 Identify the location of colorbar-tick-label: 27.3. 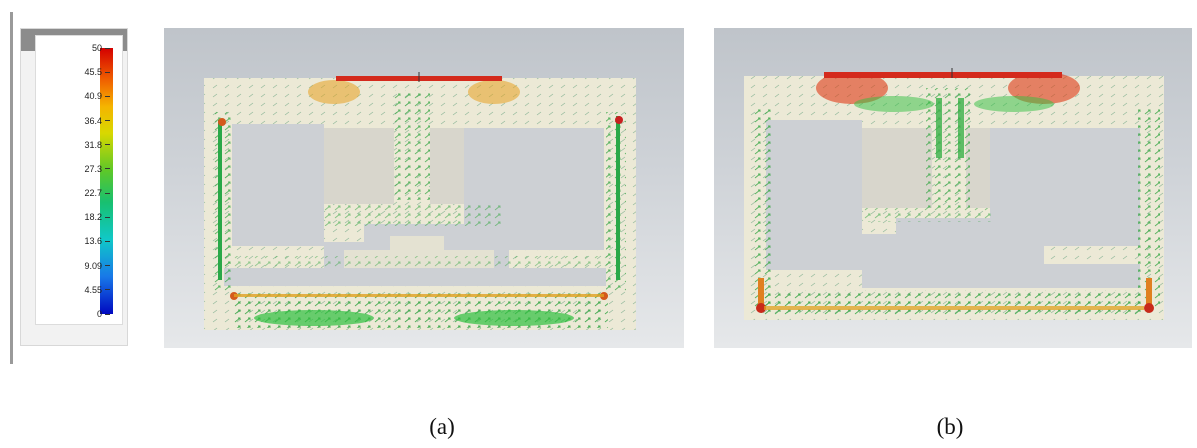
(93, 168).